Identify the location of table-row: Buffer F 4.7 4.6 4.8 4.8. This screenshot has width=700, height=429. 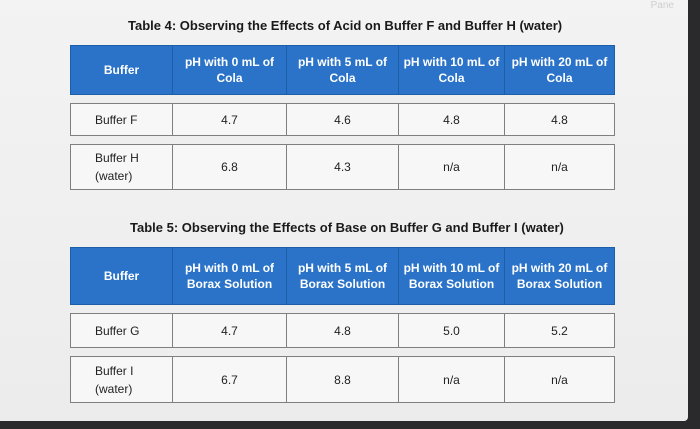
(342, 119).